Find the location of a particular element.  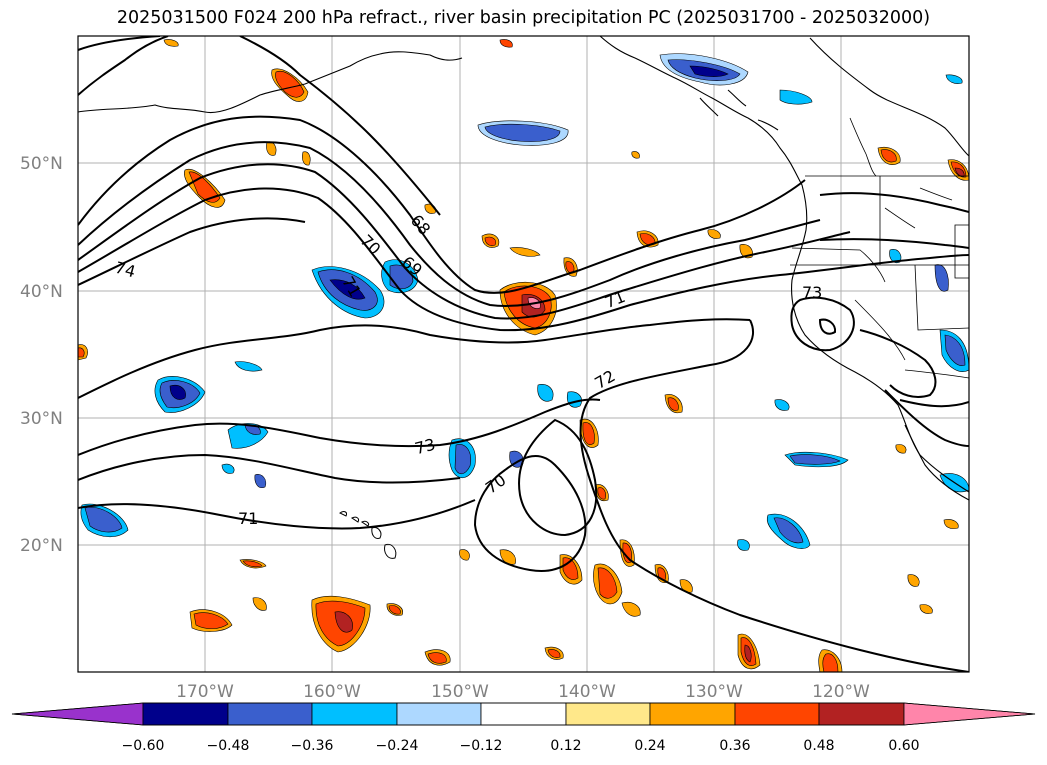

longitude-labels: 170°W 160°W 150°W 140°W 130°W 120°W is located at coordinates (523, 692).